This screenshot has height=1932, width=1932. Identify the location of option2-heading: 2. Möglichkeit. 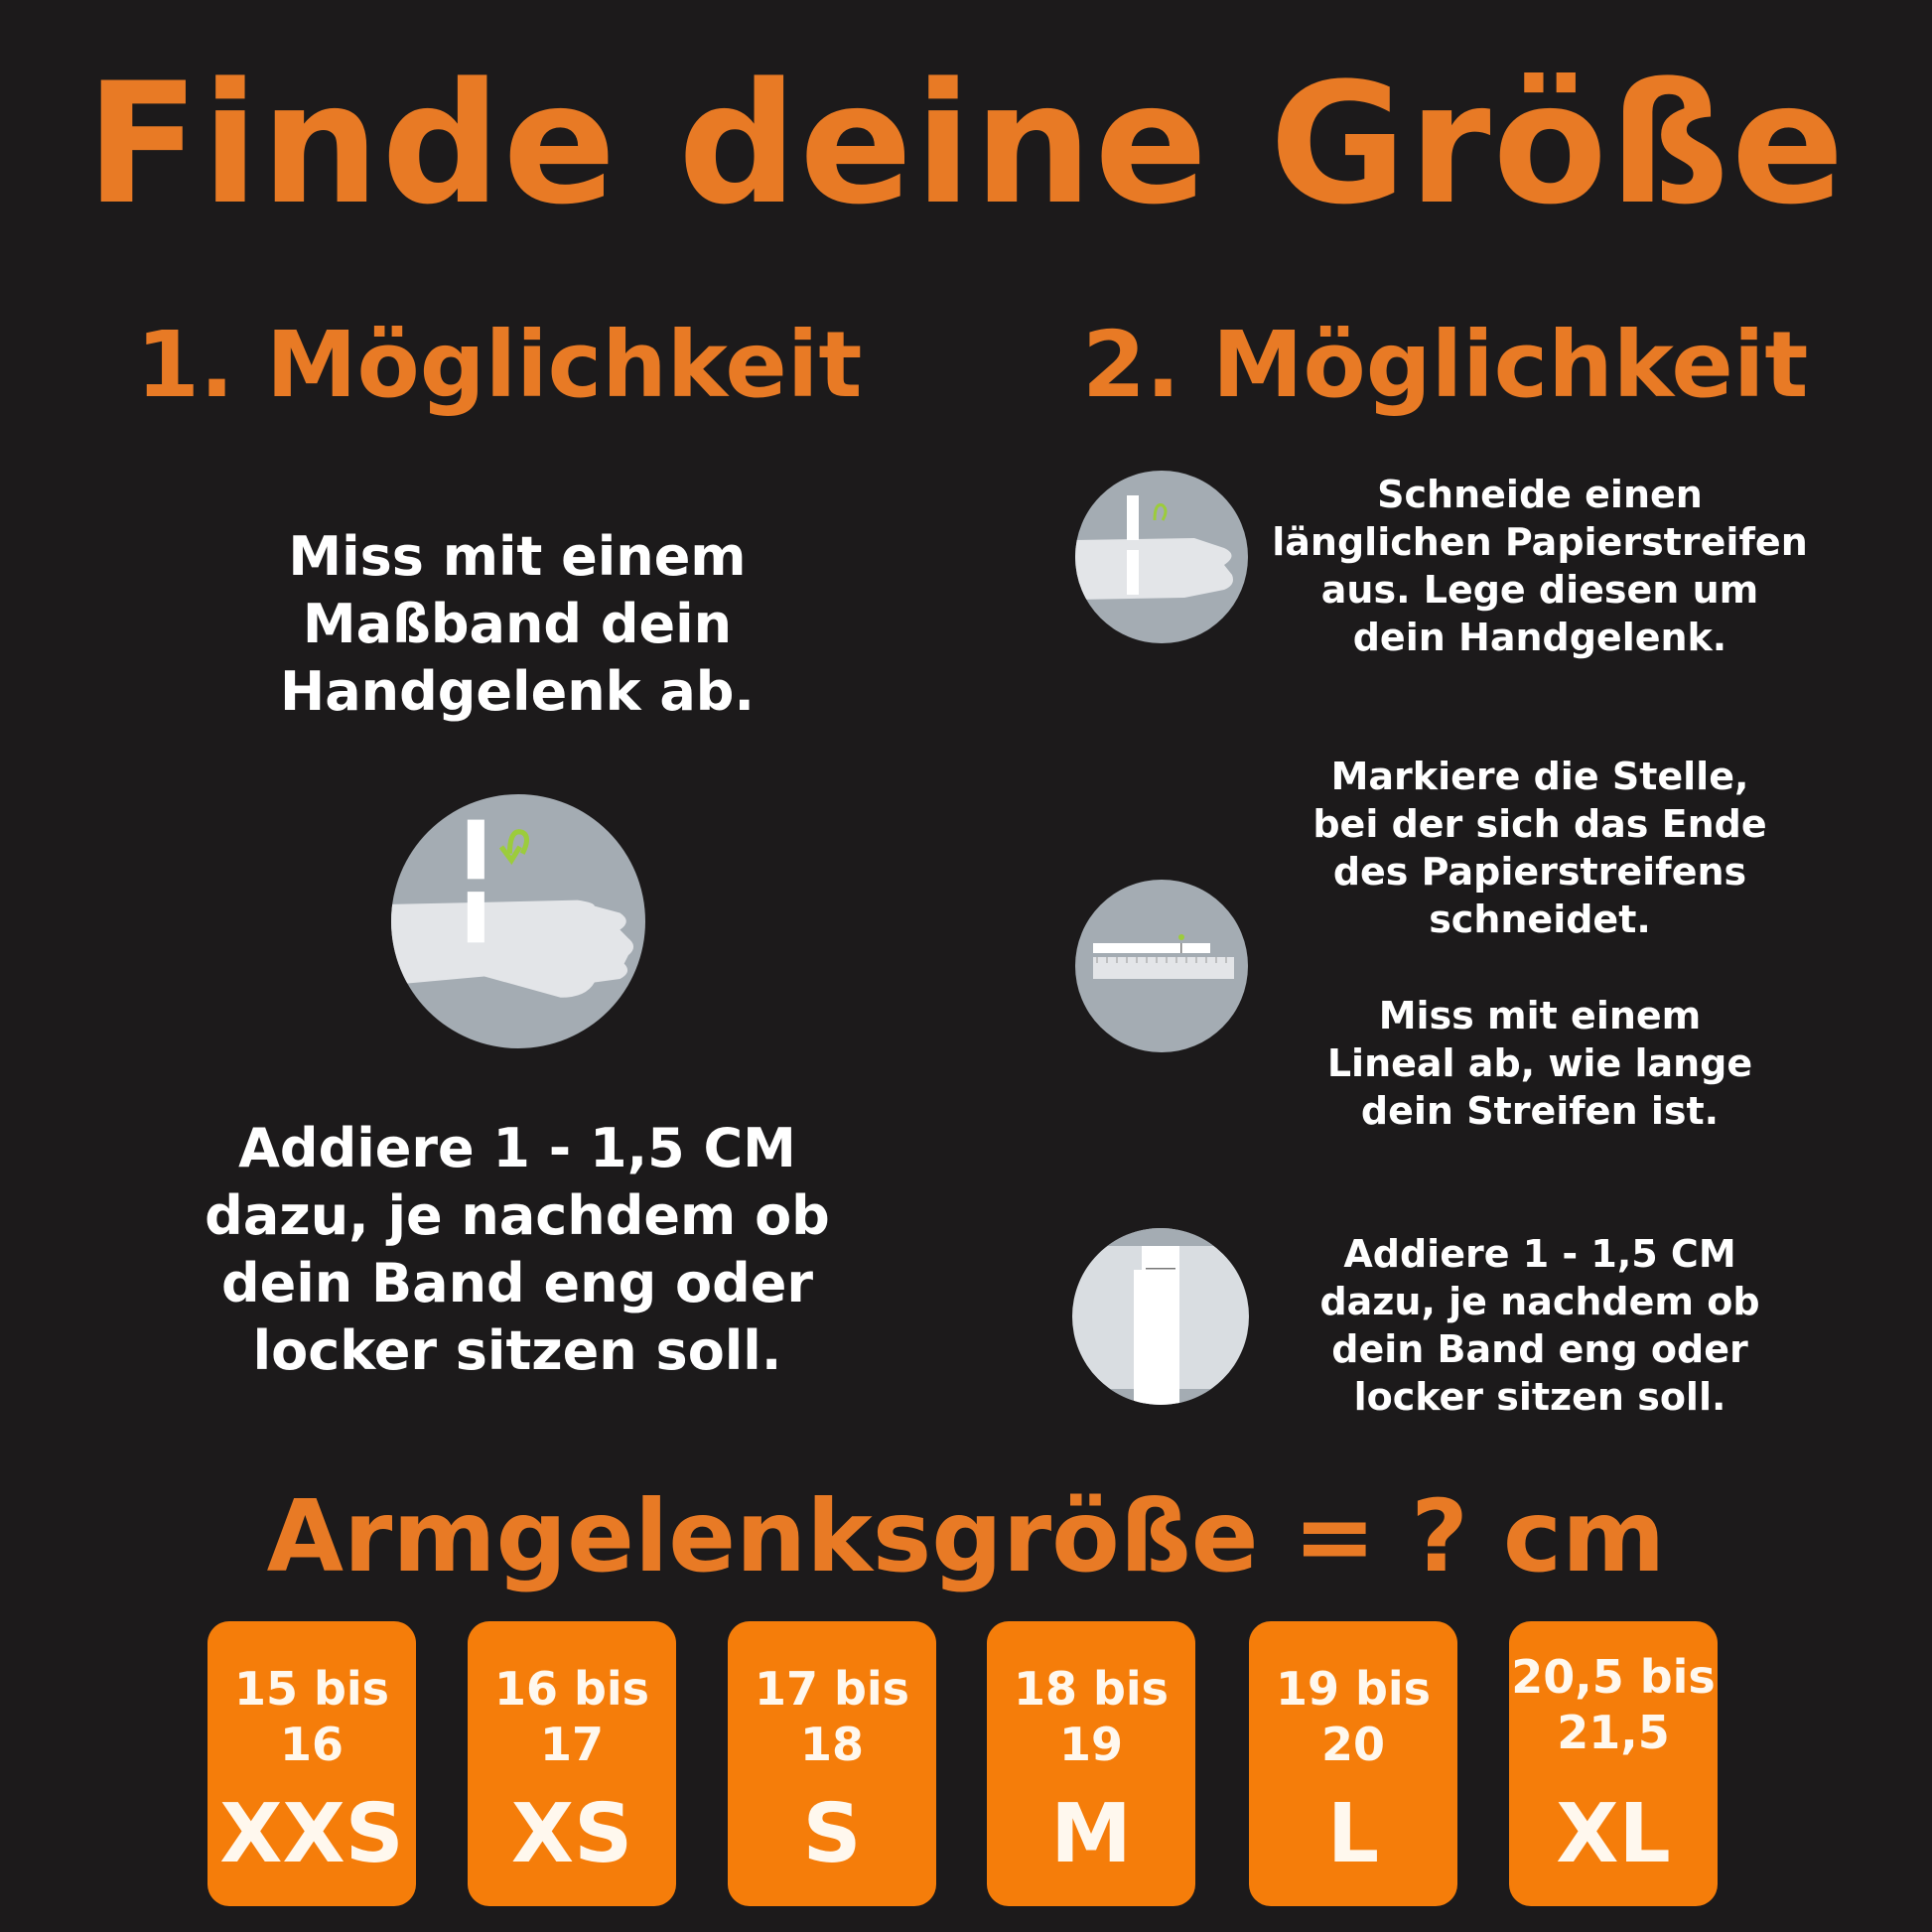
(1446, 365).